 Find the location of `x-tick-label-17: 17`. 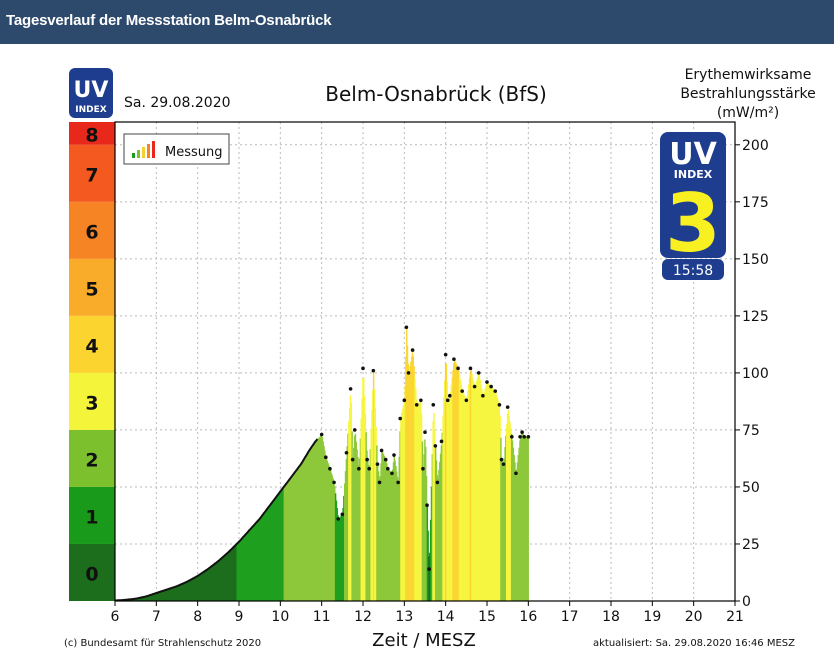

x-tick-label-17: 17 is located at coordinates (570, 617).